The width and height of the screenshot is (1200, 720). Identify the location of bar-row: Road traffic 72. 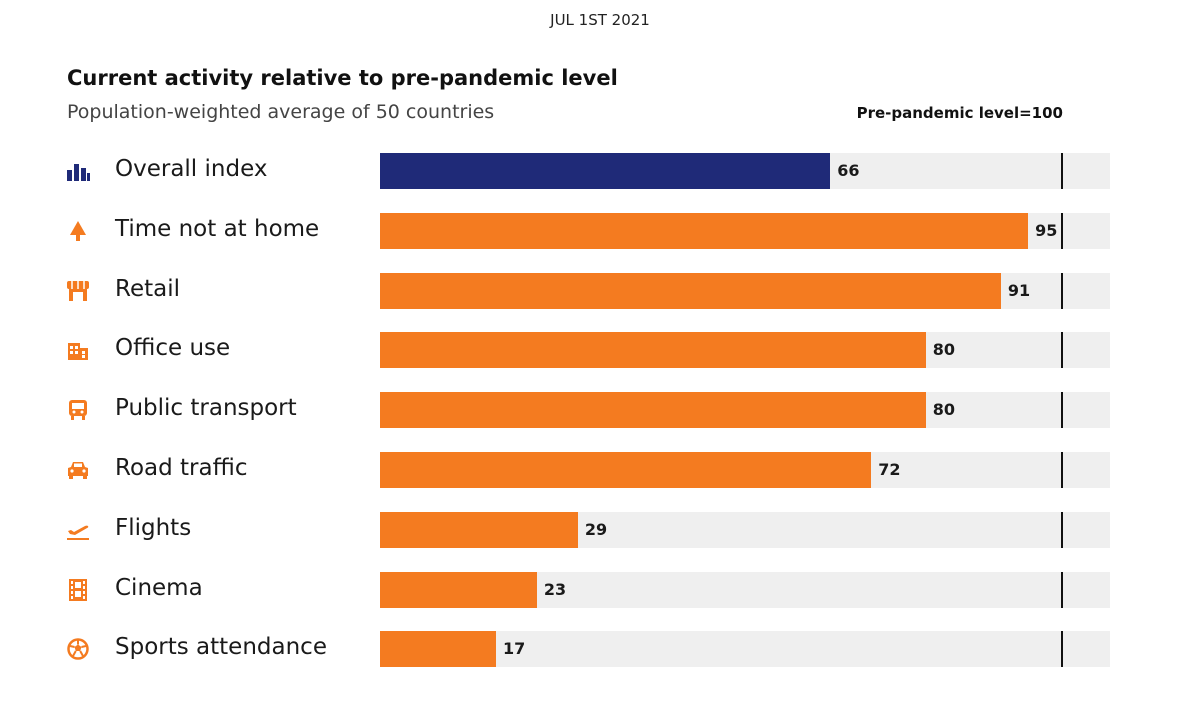
(600, 470).